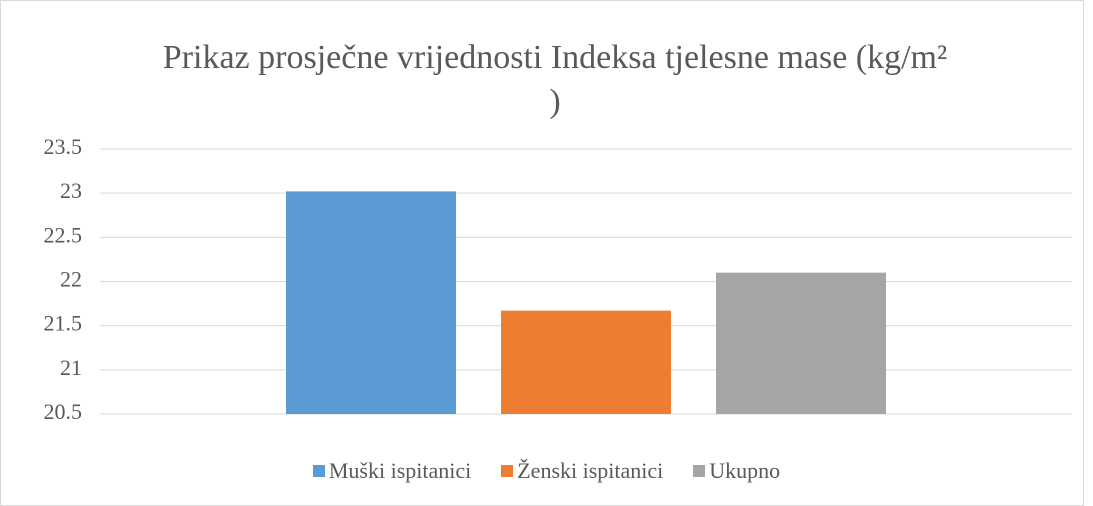 The width and height of the screenshot is (1093, 506). I want to click on y-tick-label: 20.5, so click(63, 411).